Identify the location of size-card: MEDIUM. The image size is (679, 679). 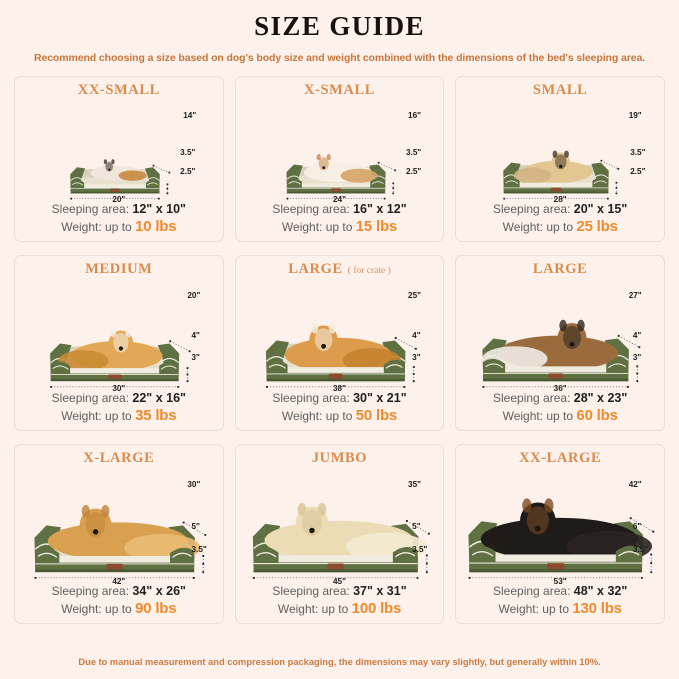
(119, 343).